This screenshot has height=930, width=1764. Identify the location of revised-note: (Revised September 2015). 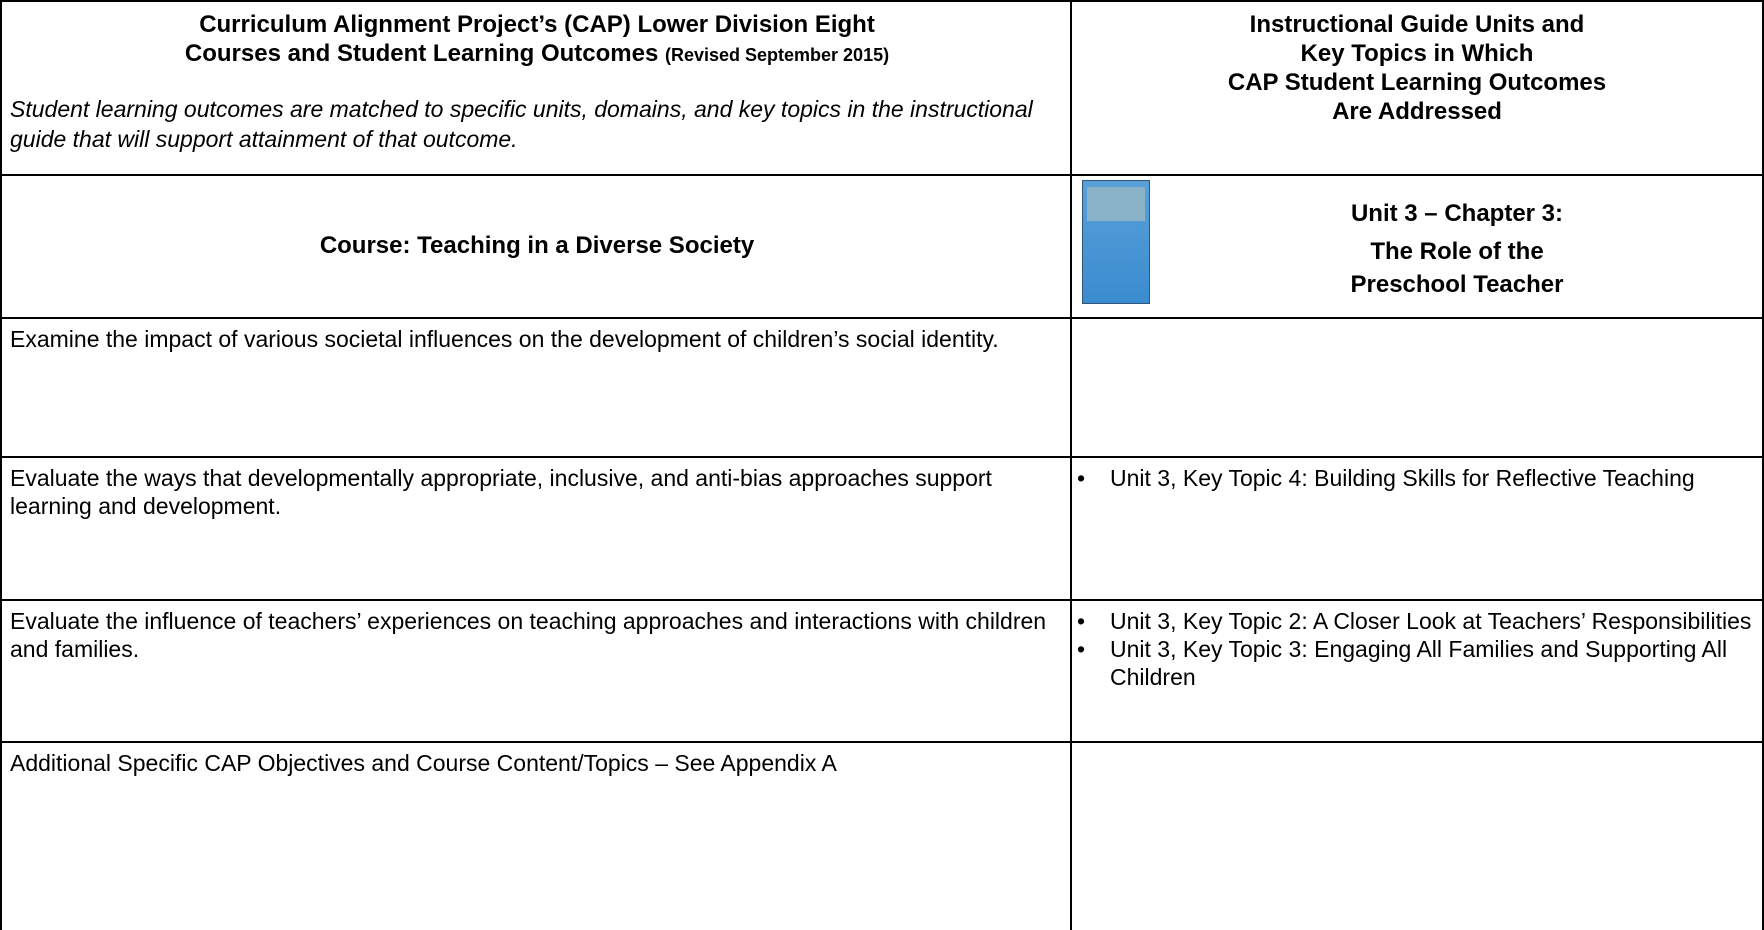
(777, 55).